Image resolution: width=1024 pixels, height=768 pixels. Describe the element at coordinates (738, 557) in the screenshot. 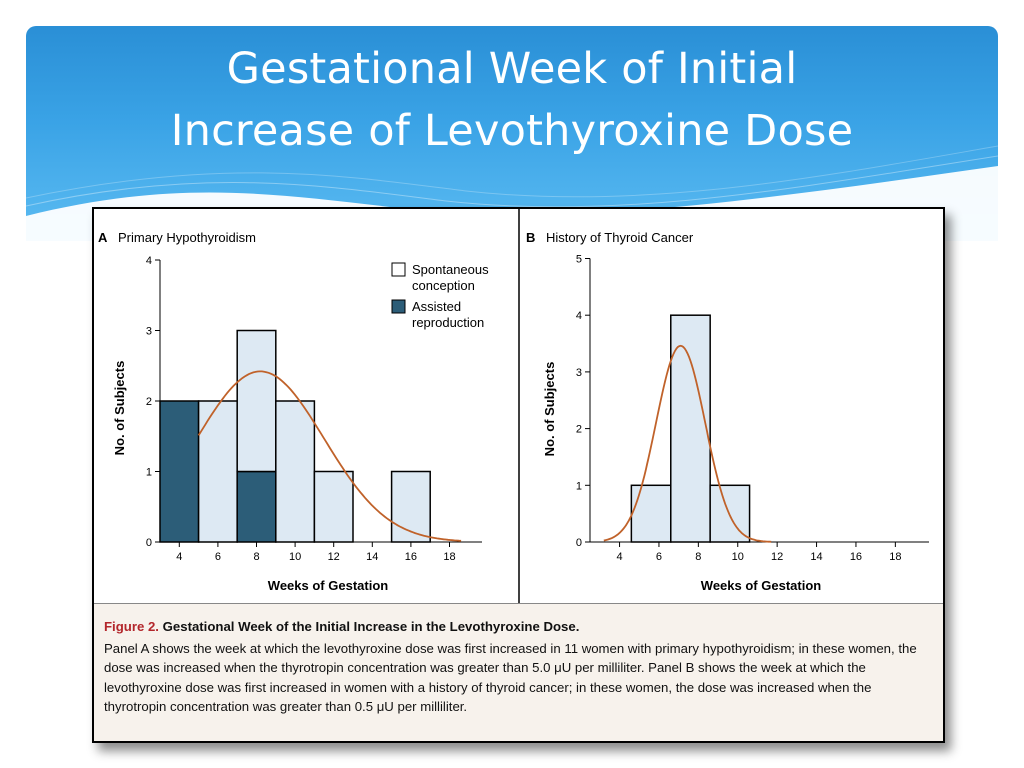

I see `panel-b-x-tick-label: 10` at that location.